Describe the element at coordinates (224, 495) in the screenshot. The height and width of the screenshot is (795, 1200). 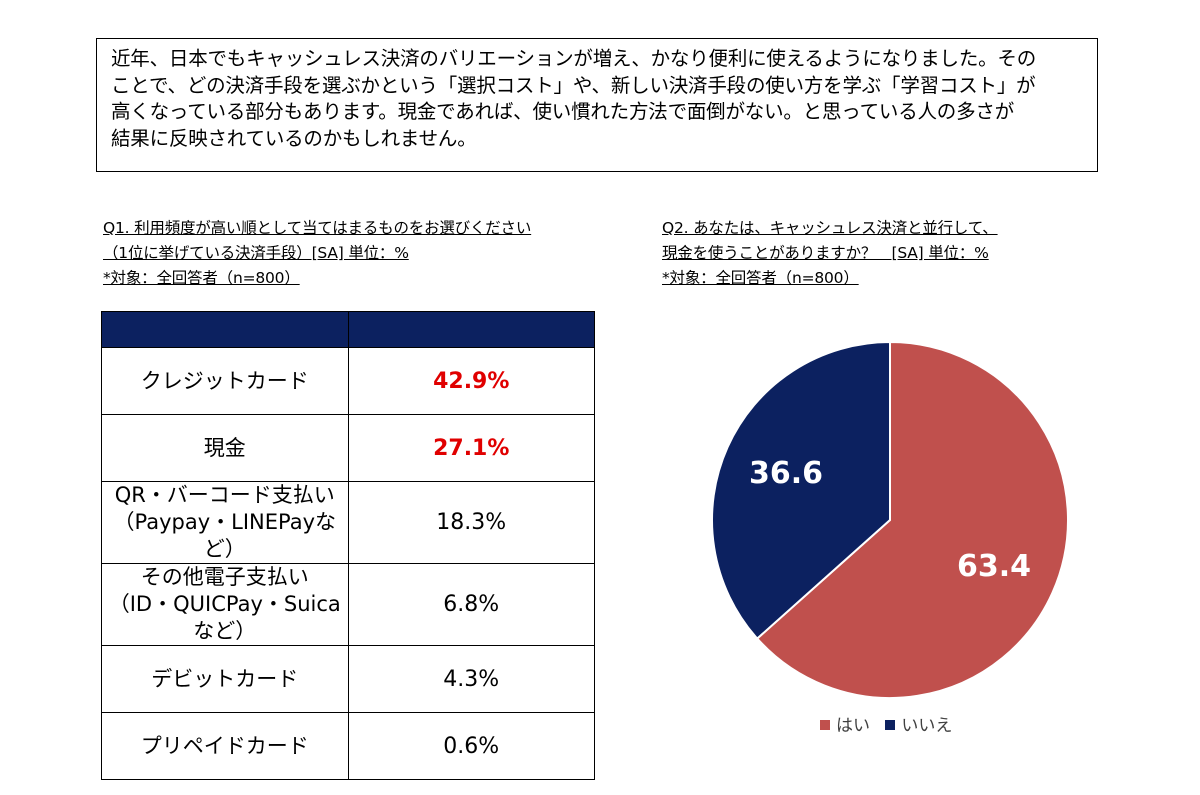
I see `item-label-line: QR・バーコード支払い` at that location.